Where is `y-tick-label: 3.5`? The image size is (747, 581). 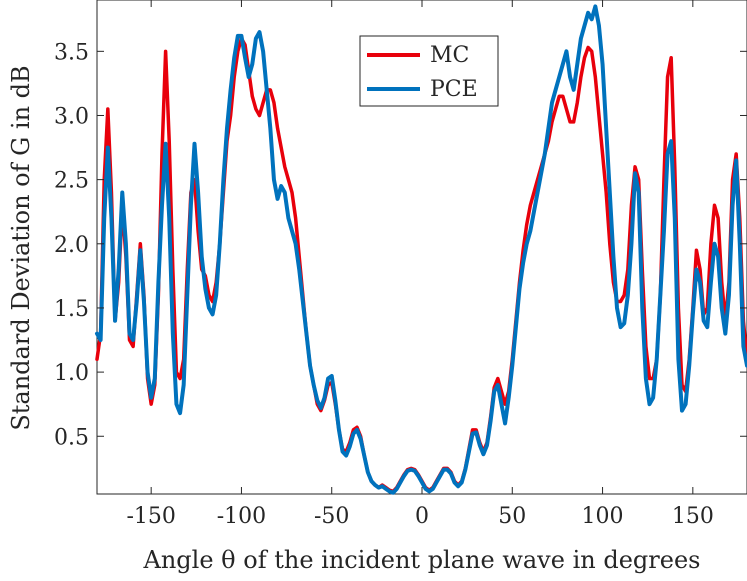 y-tick-label: 3.5 is located at coordinates (71, 52).